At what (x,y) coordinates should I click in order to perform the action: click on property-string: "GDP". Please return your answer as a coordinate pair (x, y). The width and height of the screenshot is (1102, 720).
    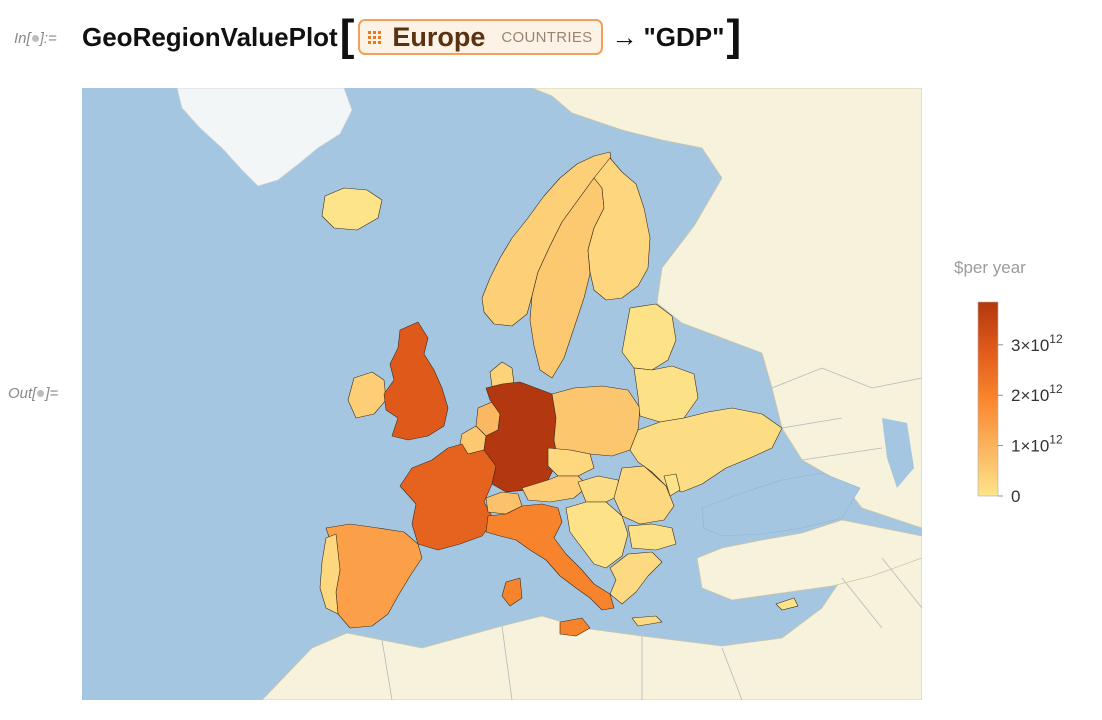
    Looking at the image, I should click on (684, 36).